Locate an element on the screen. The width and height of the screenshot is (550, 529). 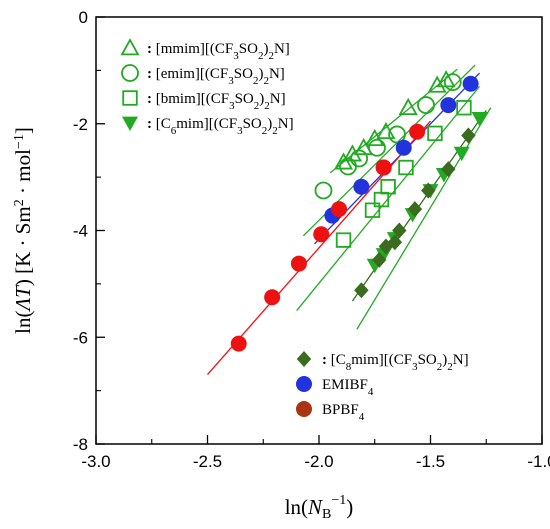
legend-entry-bmim: : [bmim][(CF3SO2)2N] is located at coordinates (204, 101).